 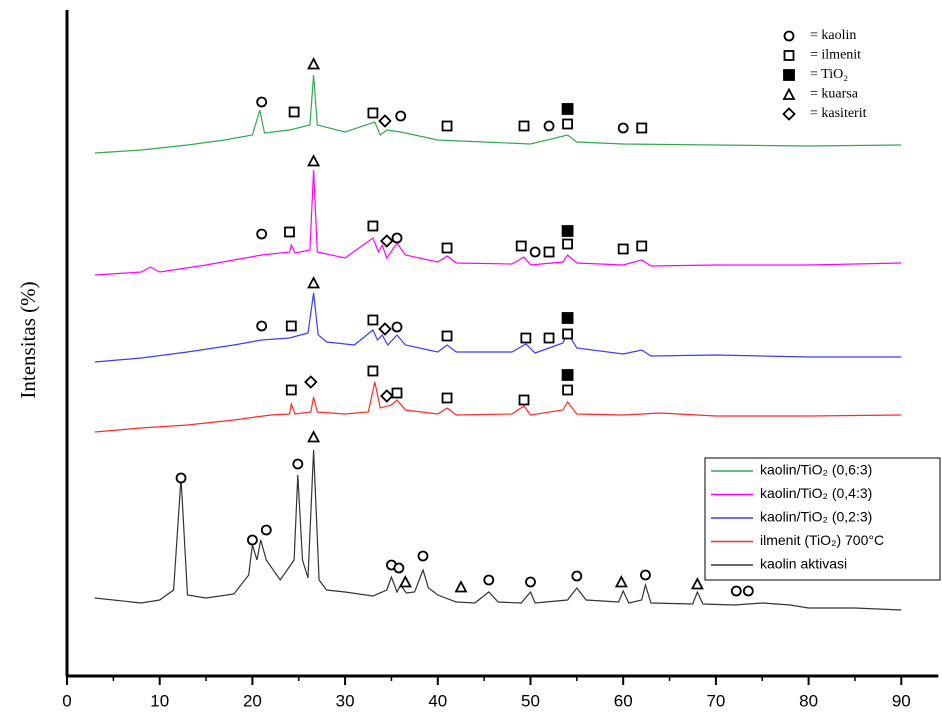 What do you see at coordinates (834, 94) in the screenshot?
I see `phase-legend-label: = kuarsa` at bounding box center [834, 94].